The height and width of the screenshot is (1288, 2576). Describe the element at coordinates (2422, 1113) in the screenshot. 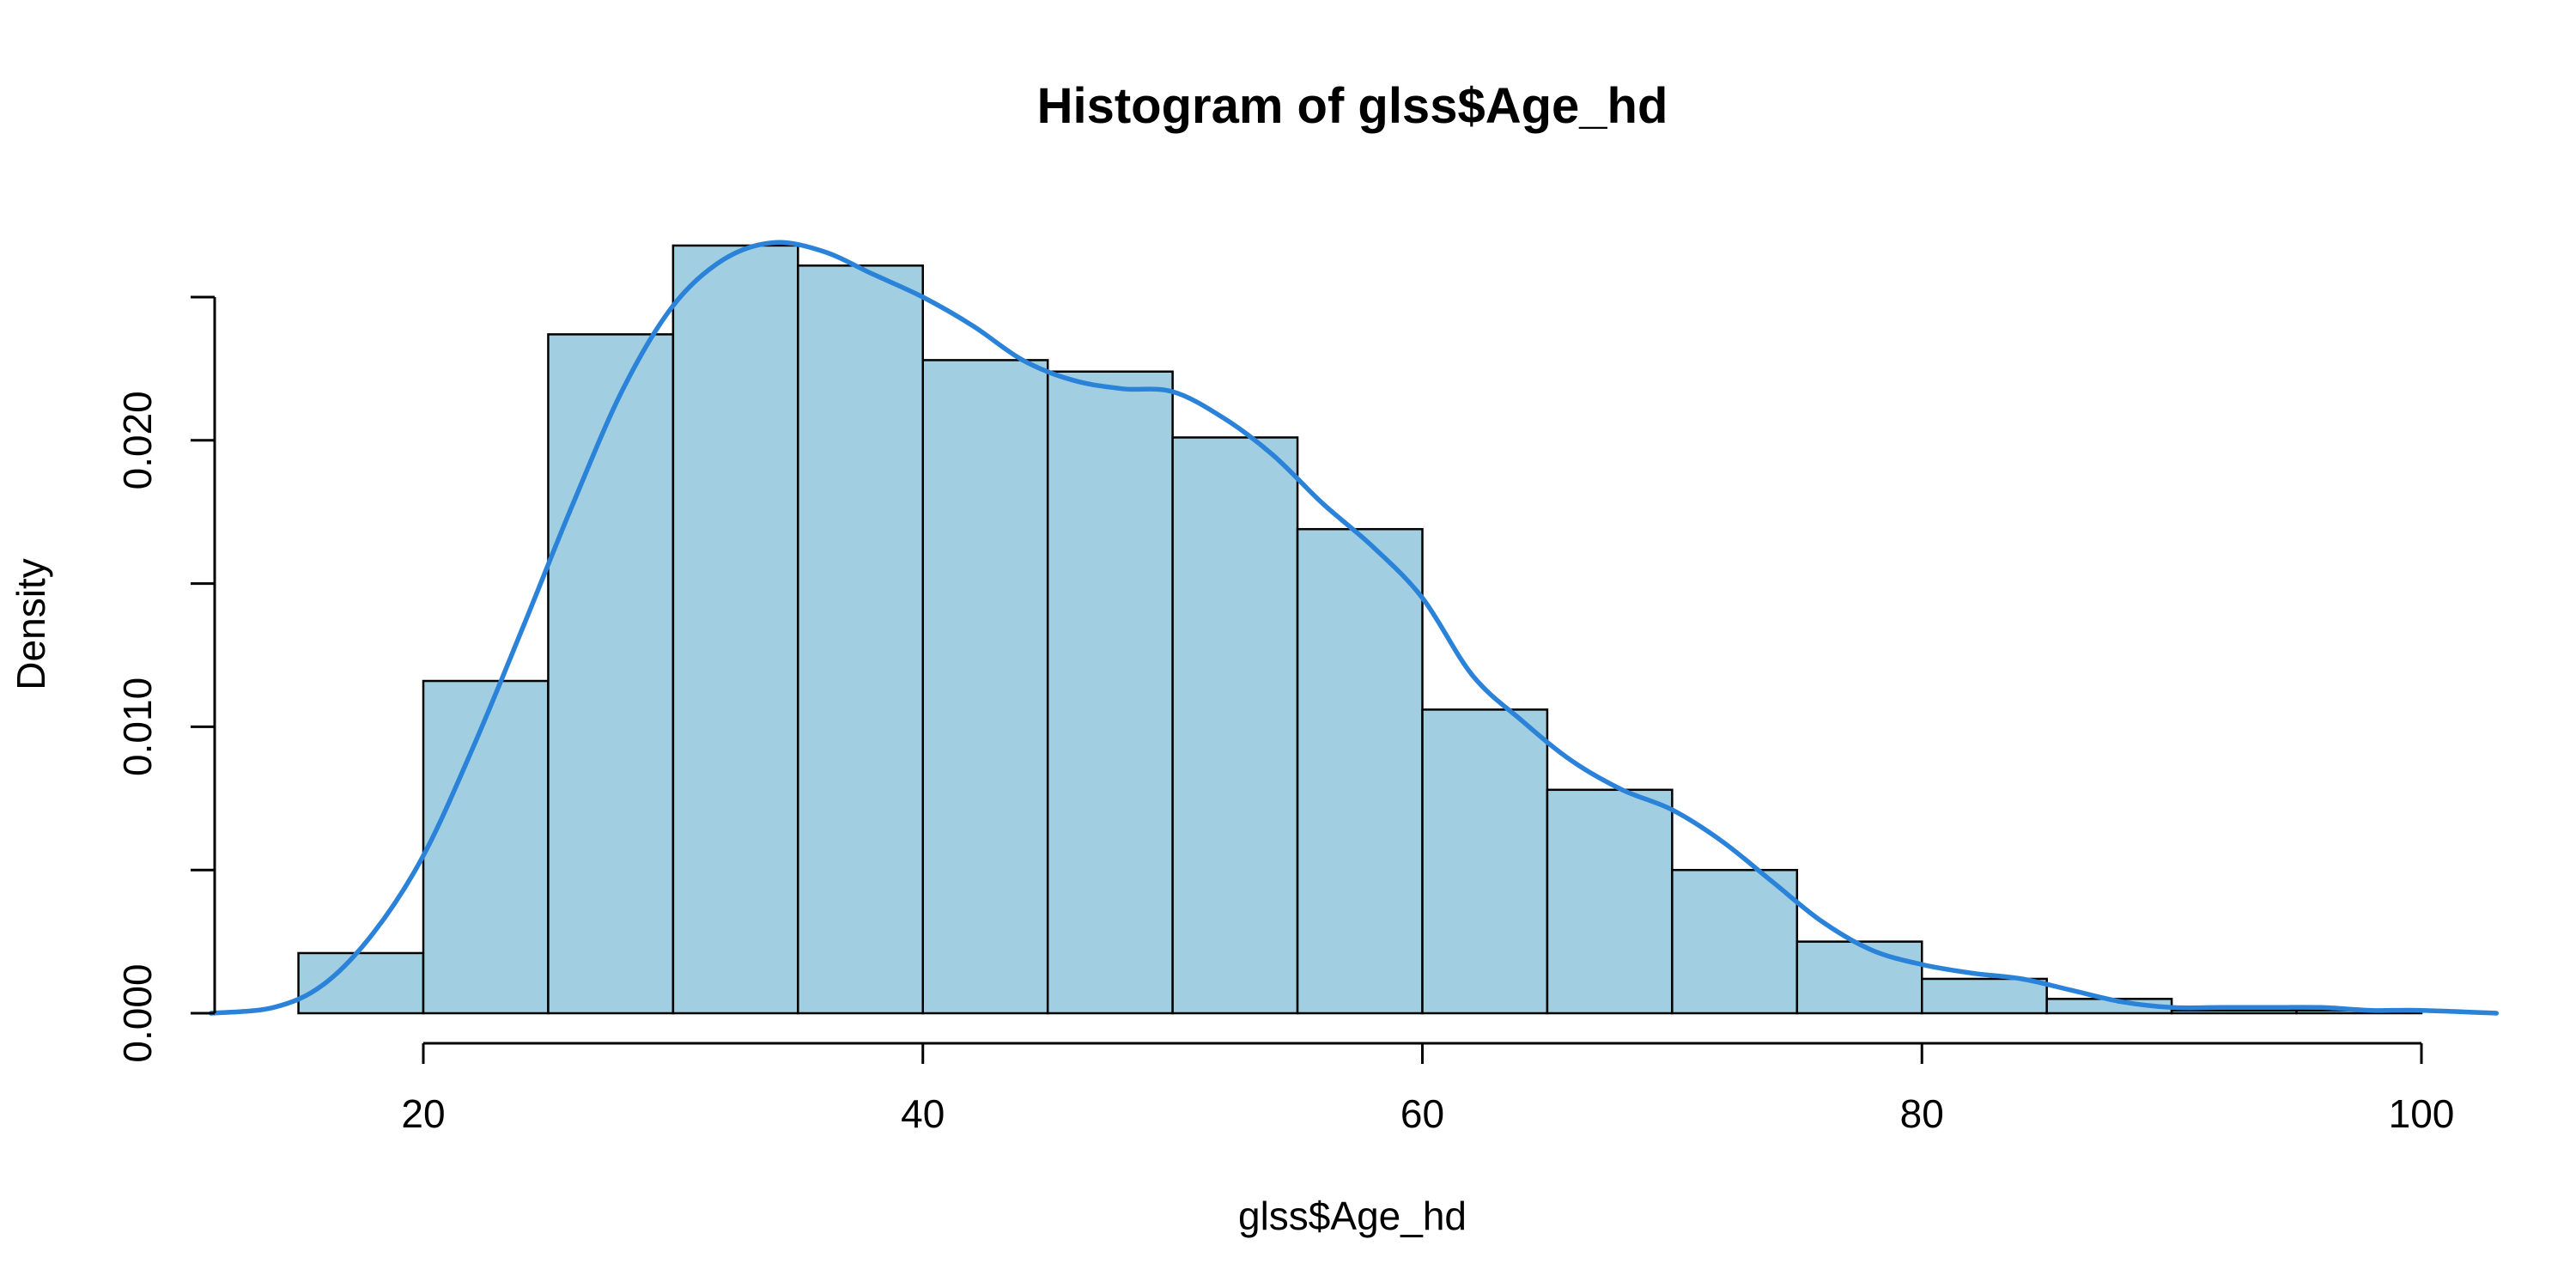

I see `x-tick-label-4: 100` at that location.